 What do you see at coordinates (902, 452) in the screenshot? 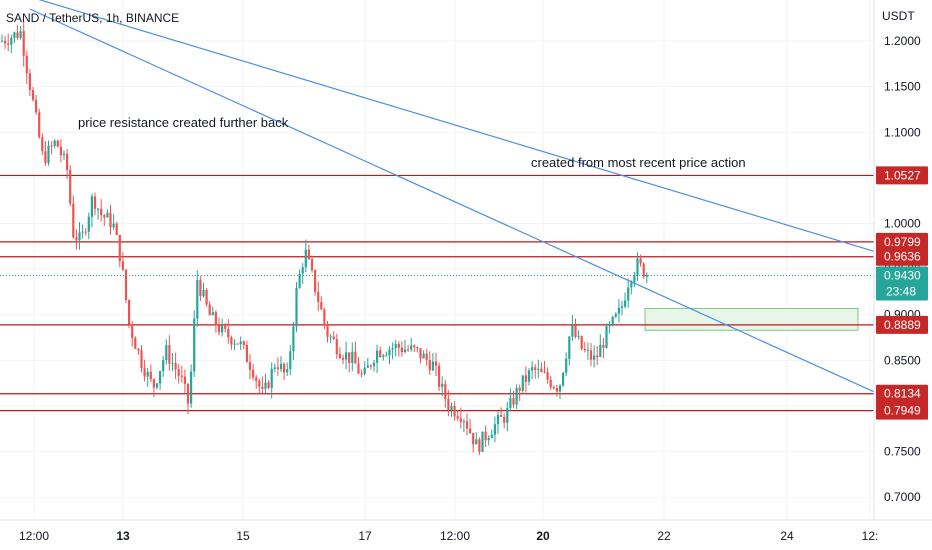
I see `price-tick-label: 0.7500` at bounding box center [902, 452].